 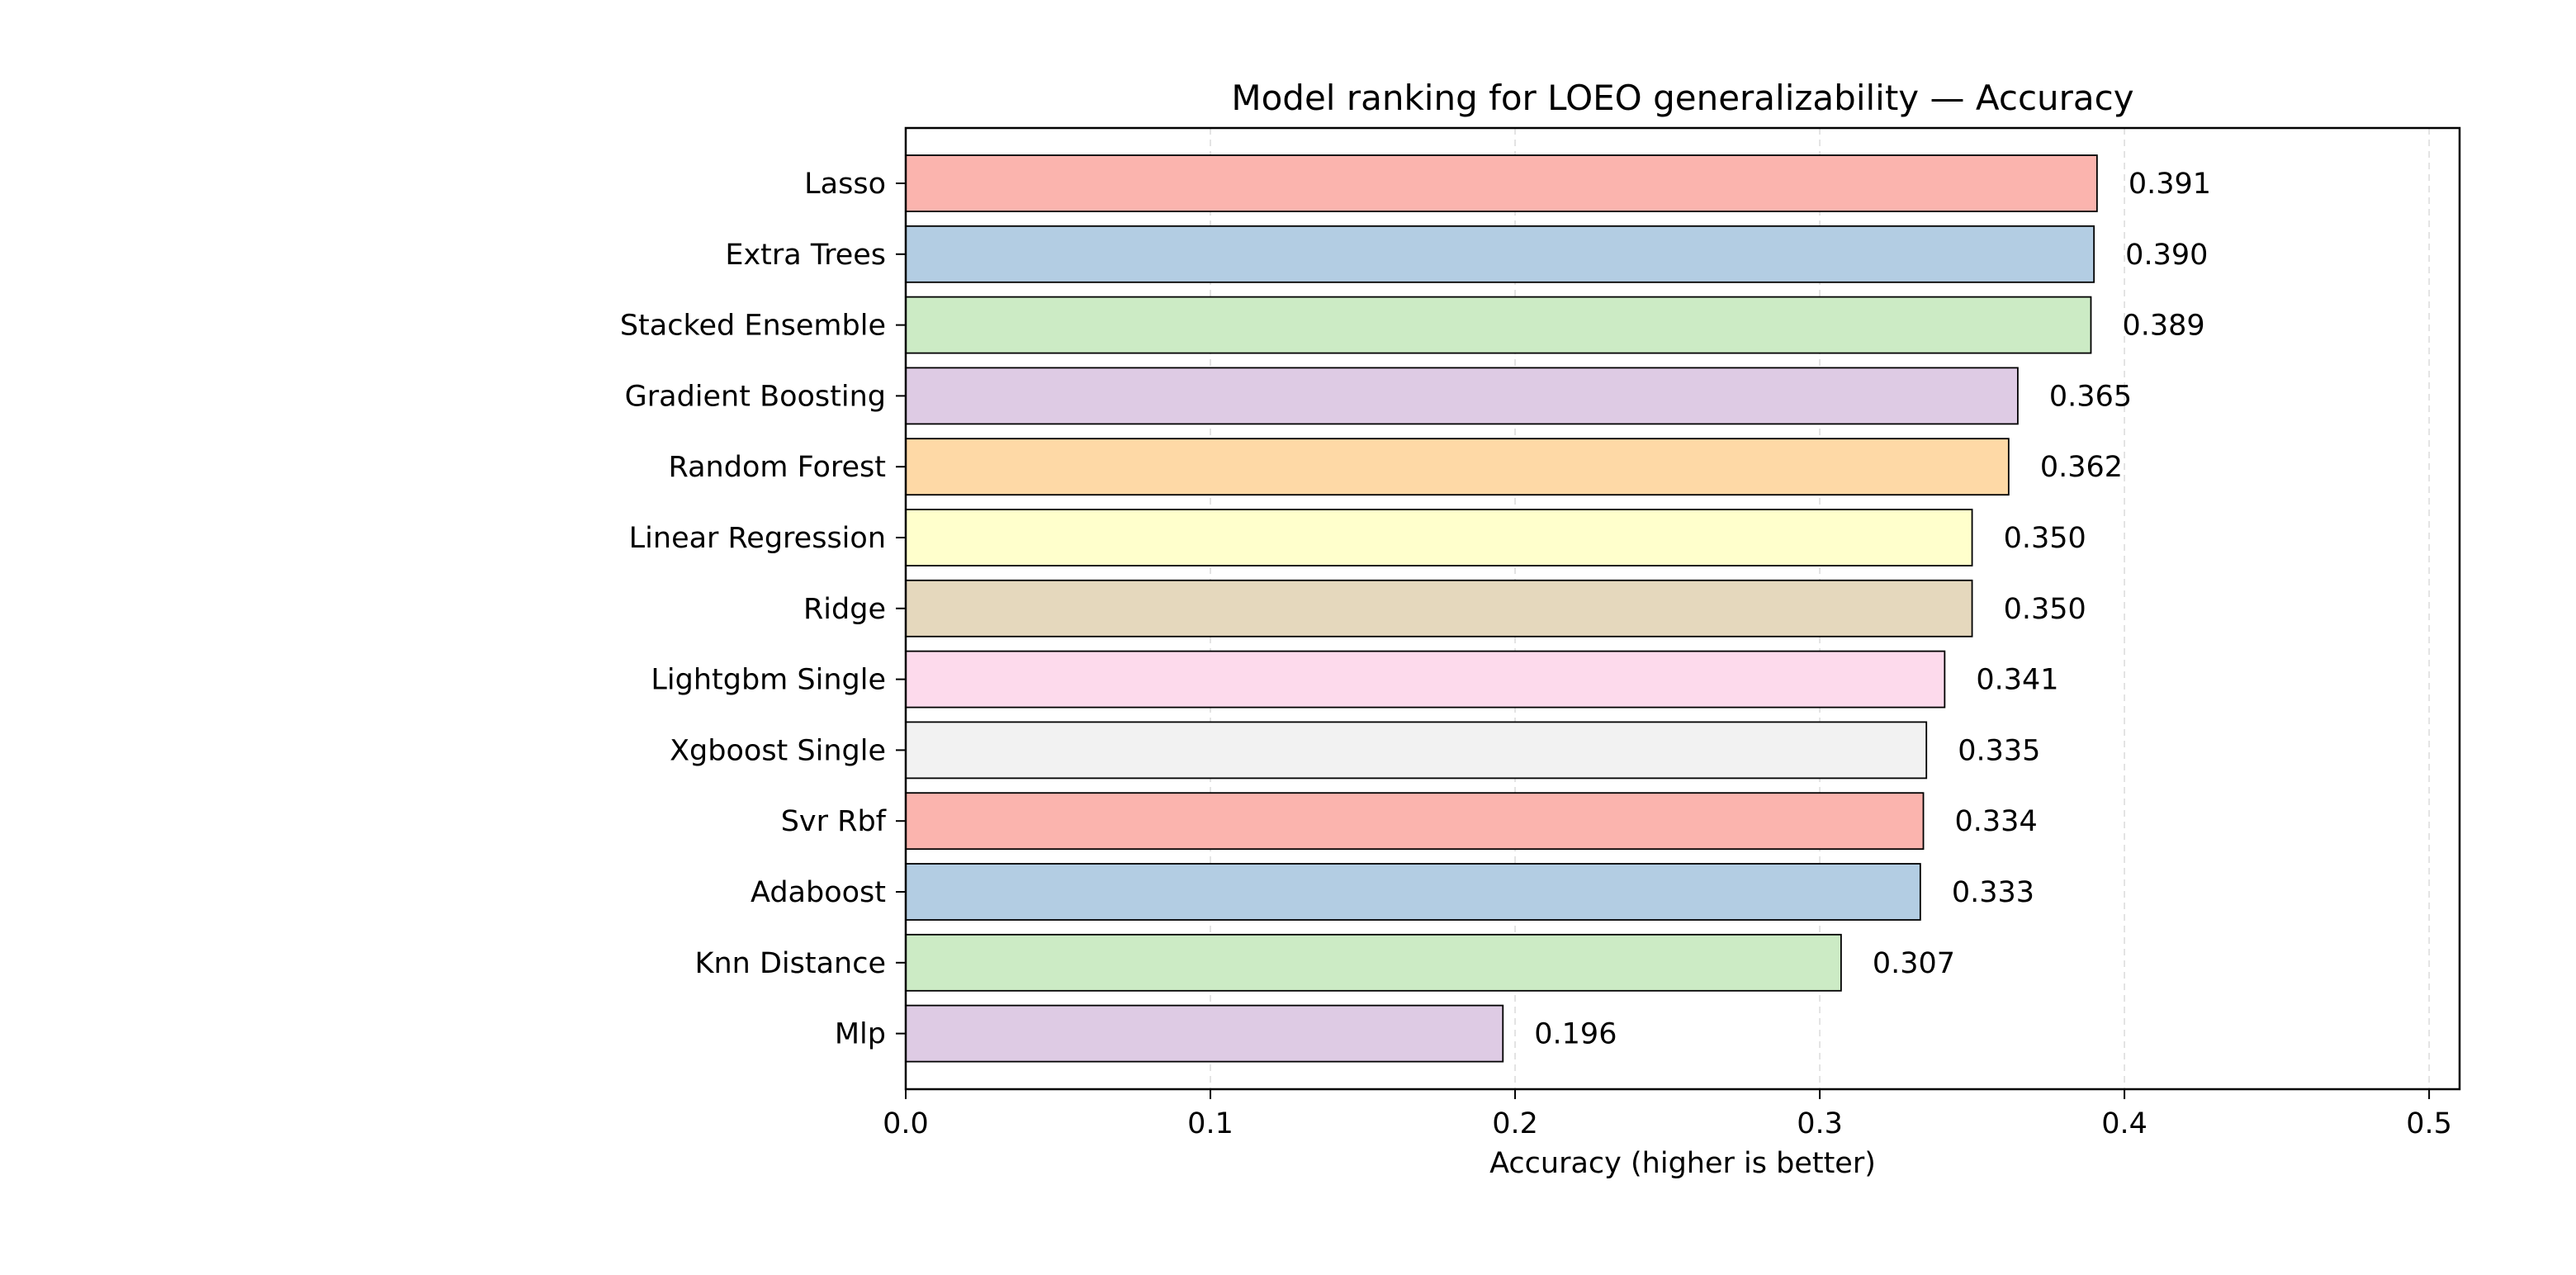 What do you see at coordinates (757, 538) in the screenshot?
I see `y-tick-label: Linear Regression` at bounding box center [757, 538].